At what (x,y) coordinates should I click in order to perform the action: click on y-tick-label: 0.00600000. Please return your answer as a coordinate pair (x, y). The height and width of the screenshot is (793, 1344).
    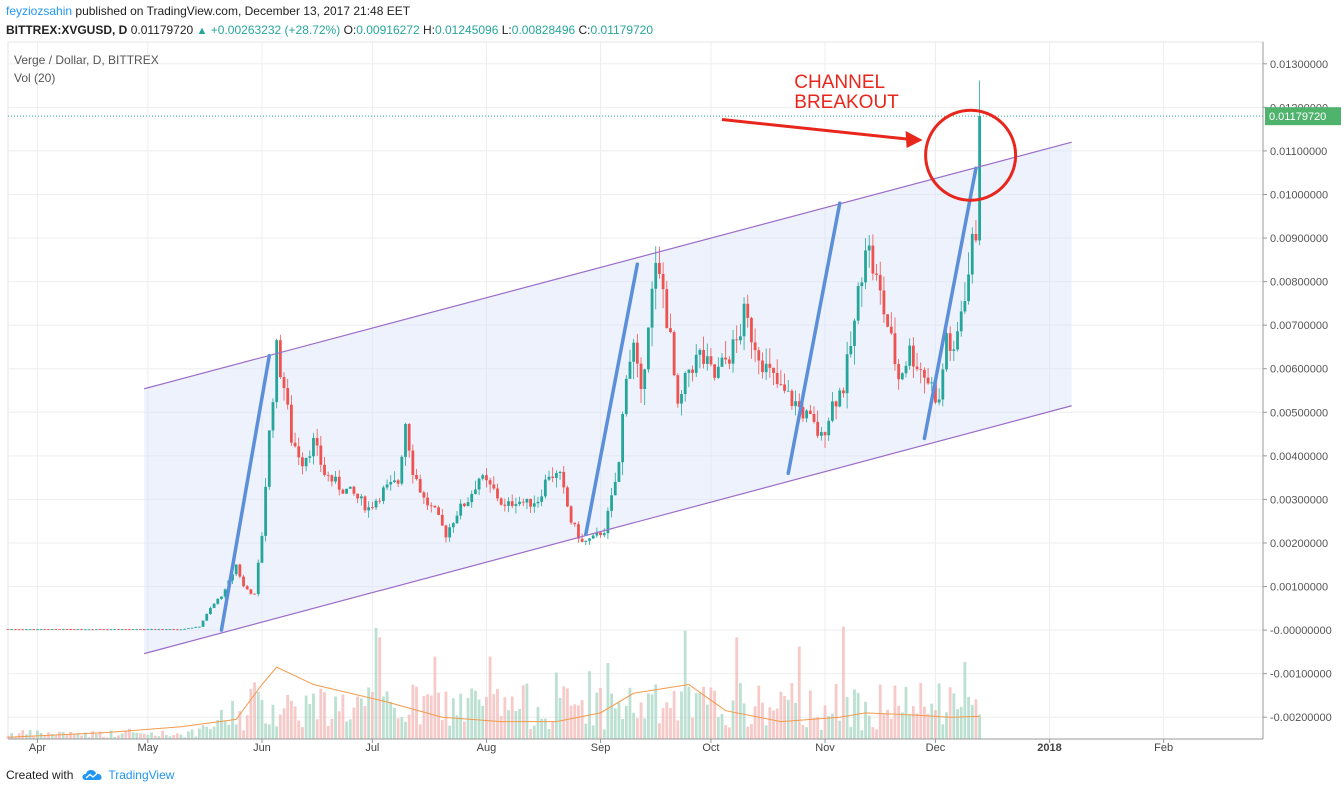
    Looking at the image, I should click on (1299, 370).